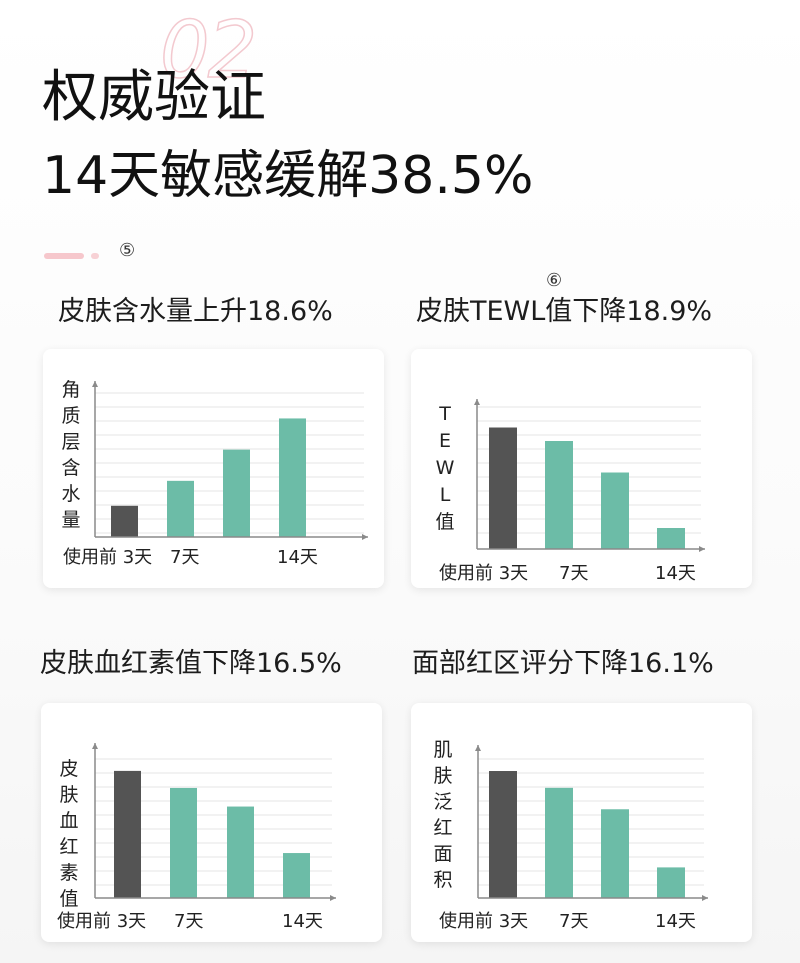 The height and width of the screenshot is (963, 800). Describe the element at coordinates (591, 823) in the screenshot. I see `chart-redness` at that location.